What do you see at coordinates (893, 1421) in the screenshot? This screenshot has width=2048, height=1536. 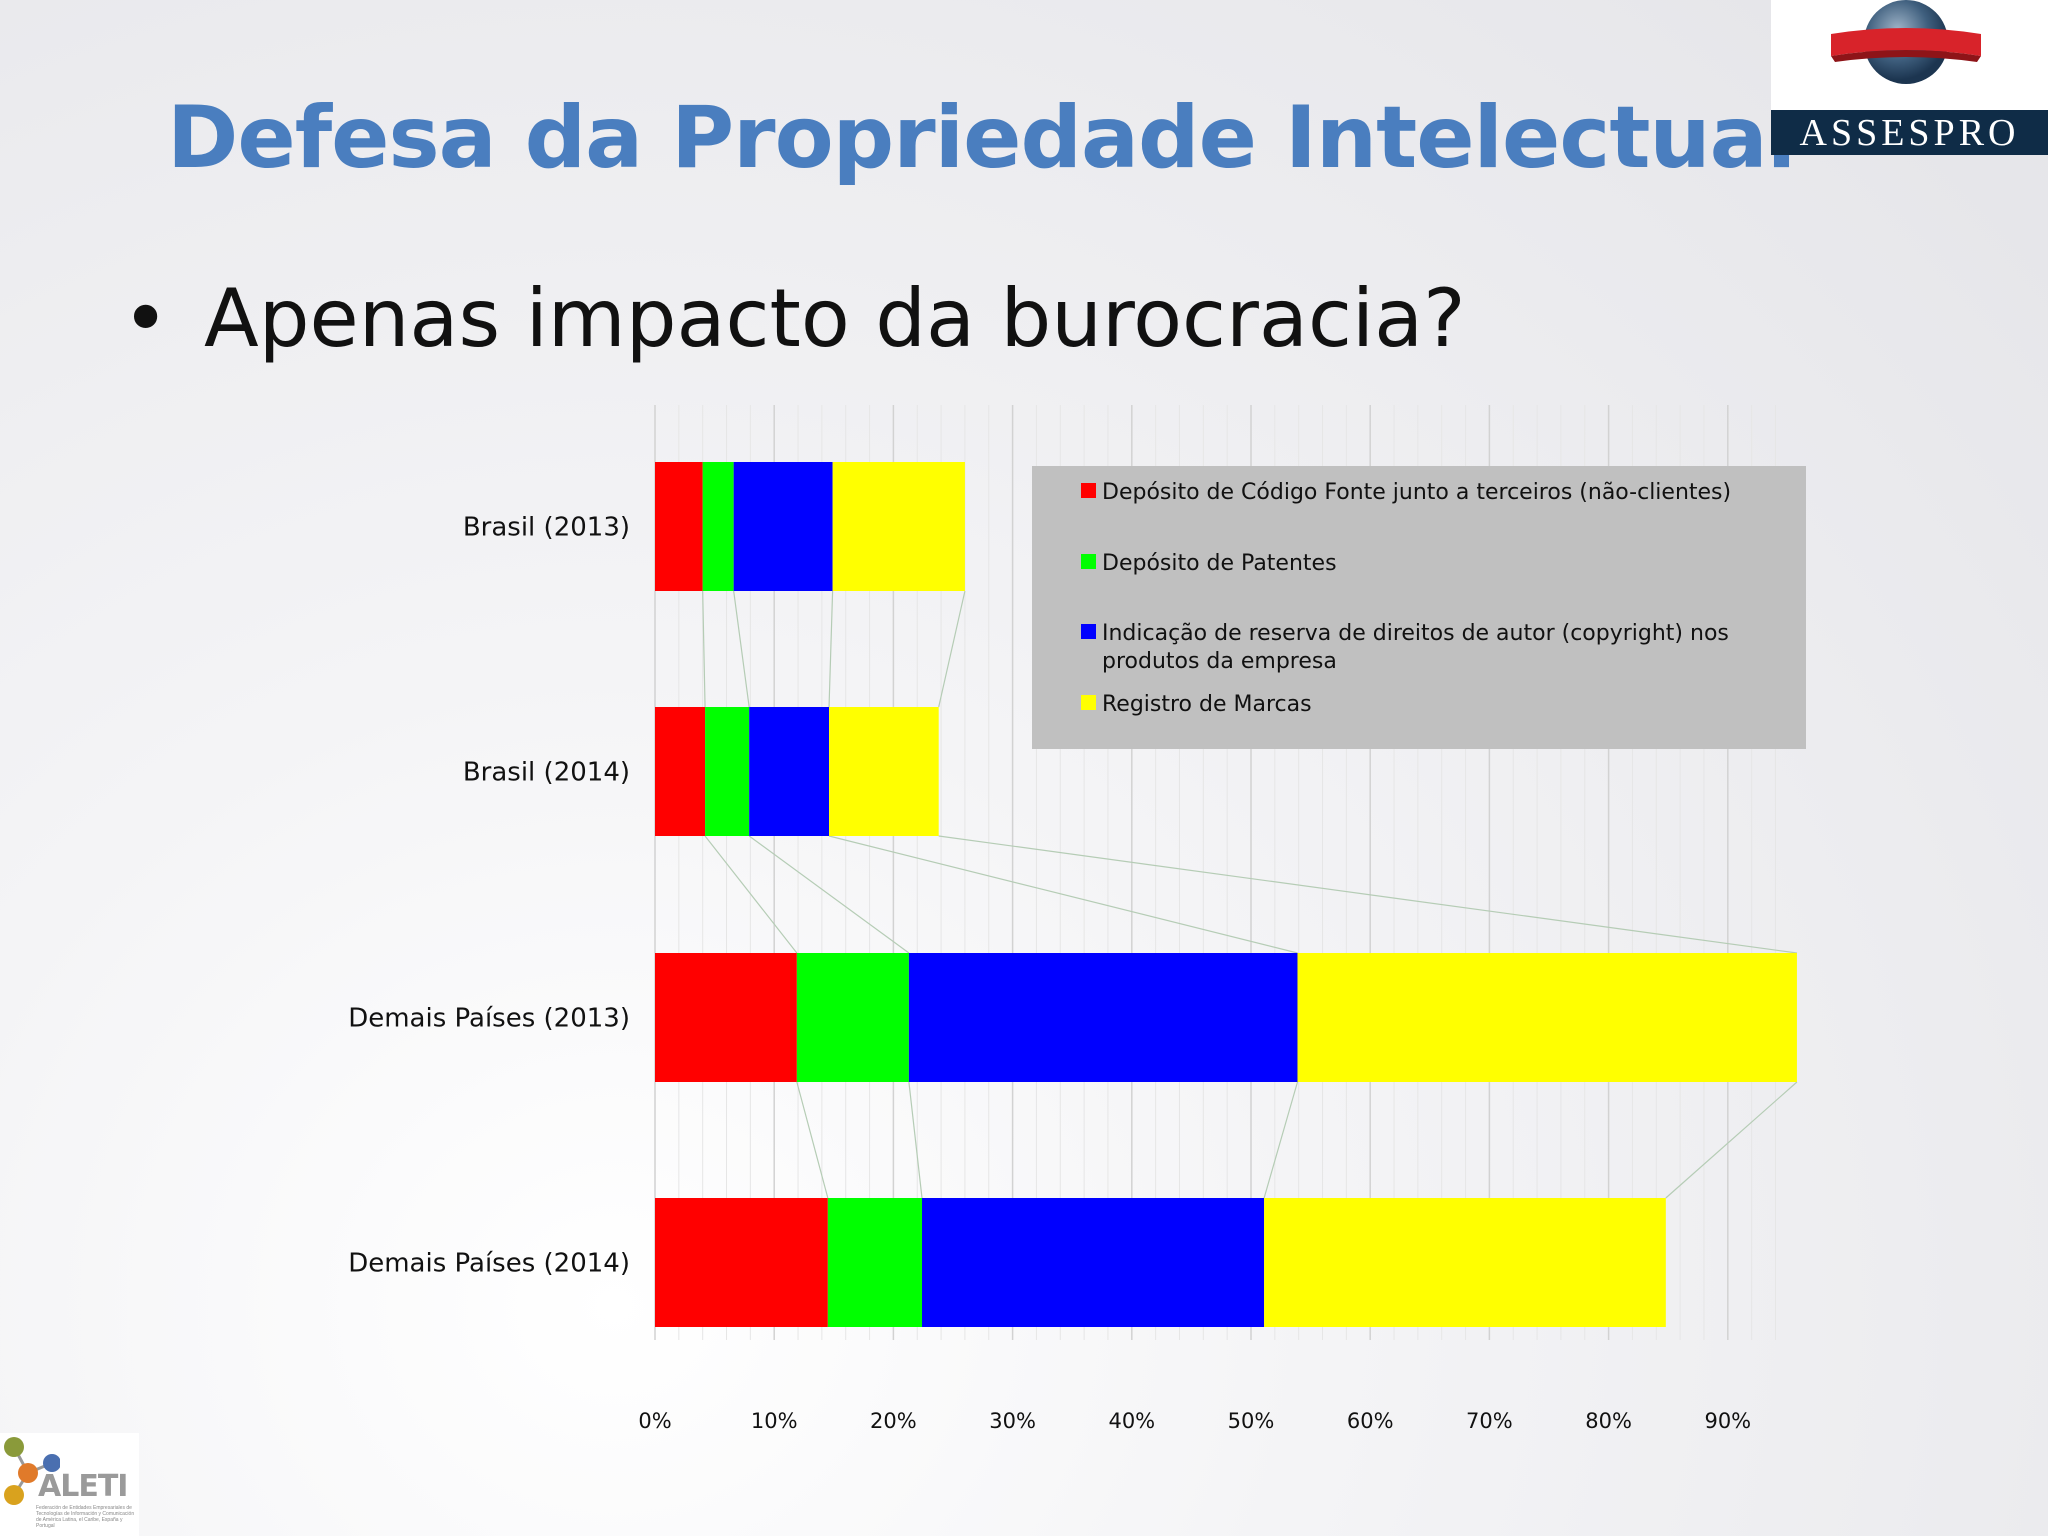 I see `tick-label: 20%` at bounding box center [893, 1421].